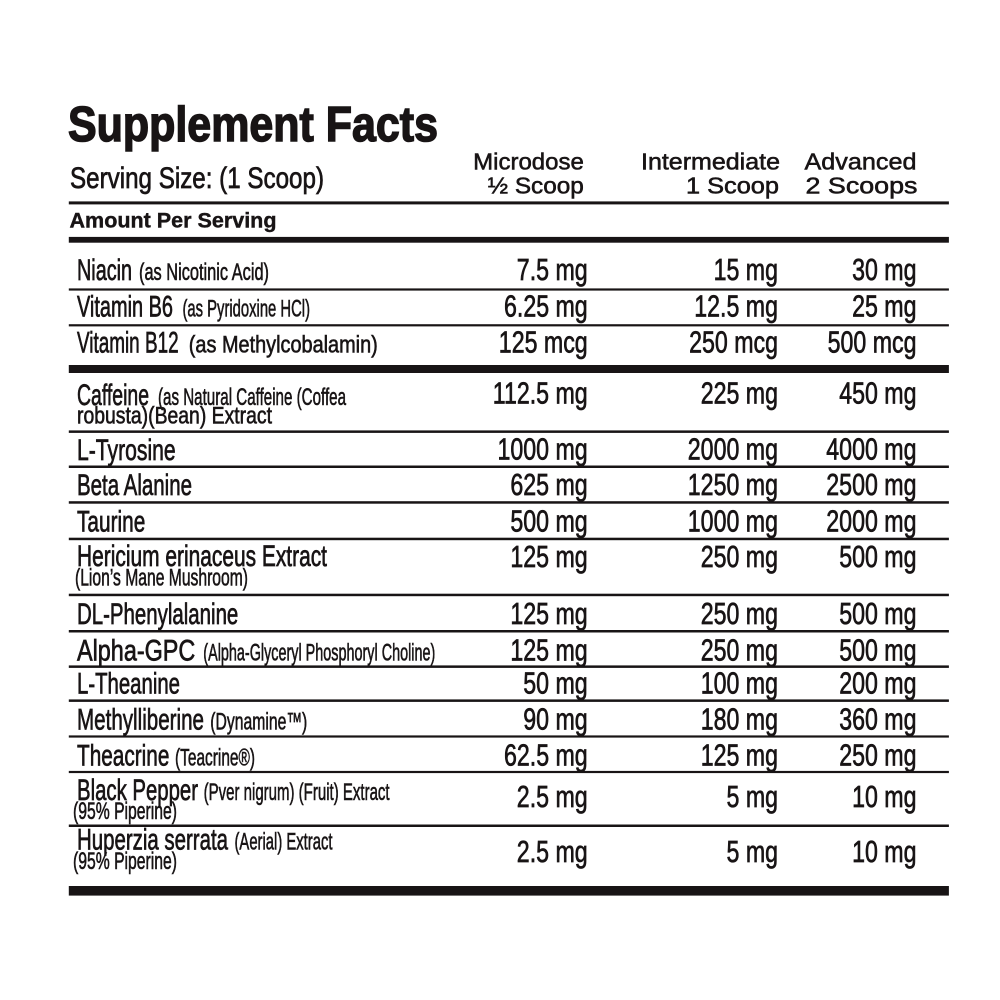 The width and height of the screenshot is (1000, 1000). Describe the element at coordinates (546, 756) in the screenshot. I see `svg-text: 62.5 mg` at that location.